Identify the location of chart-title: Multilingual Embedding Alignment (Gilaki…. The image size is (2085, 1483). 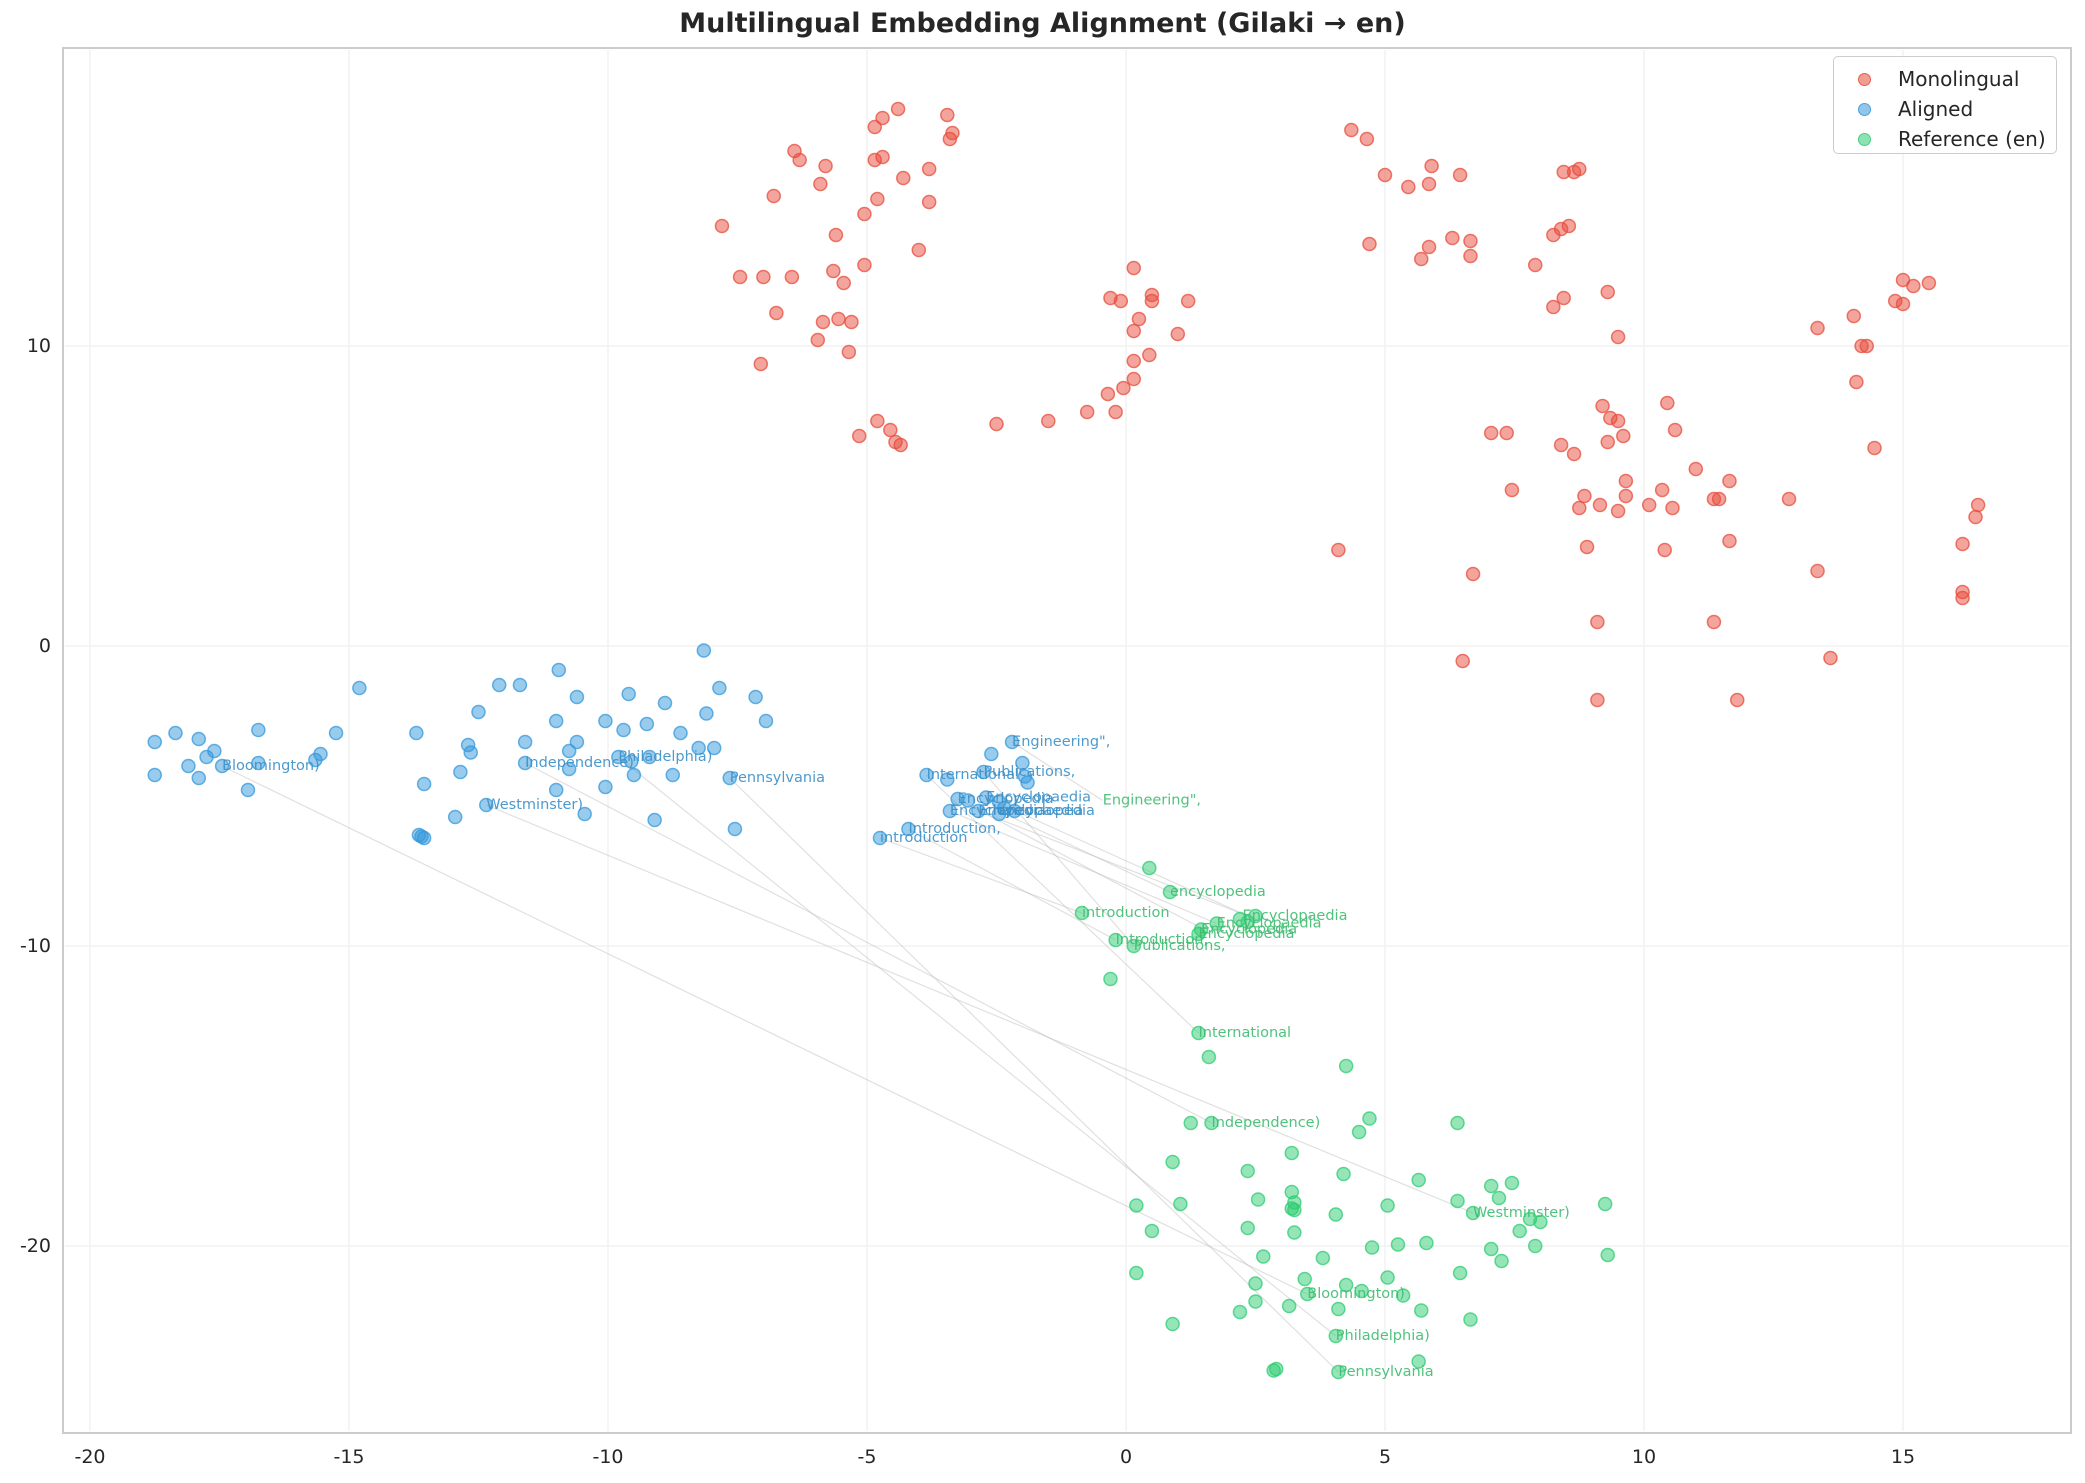
(1042, 23).